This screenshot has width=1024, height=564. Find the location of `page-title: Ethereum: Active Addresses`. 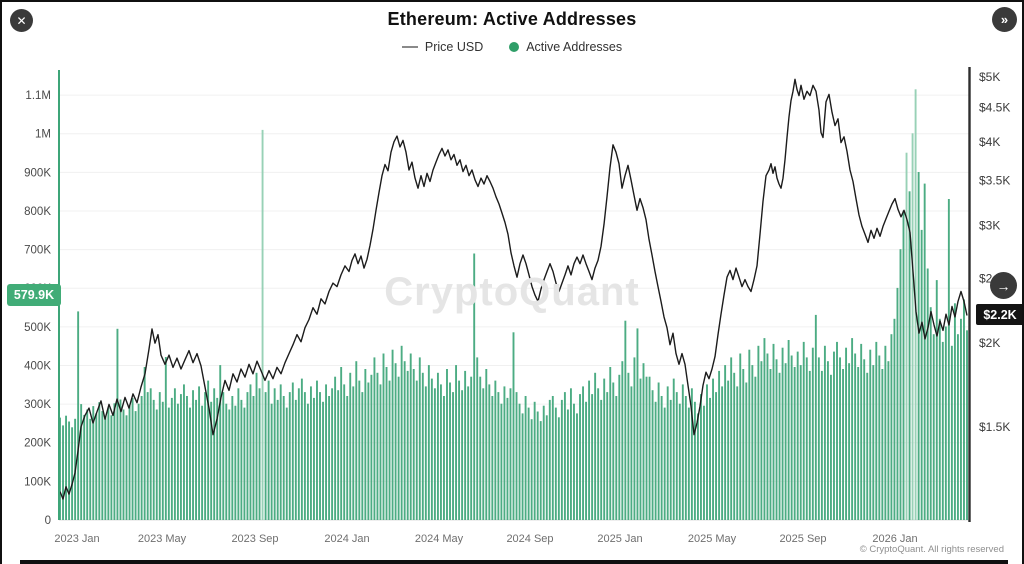

page-title: Ethereum: Active Addresses is located at coordinates (512, 19).